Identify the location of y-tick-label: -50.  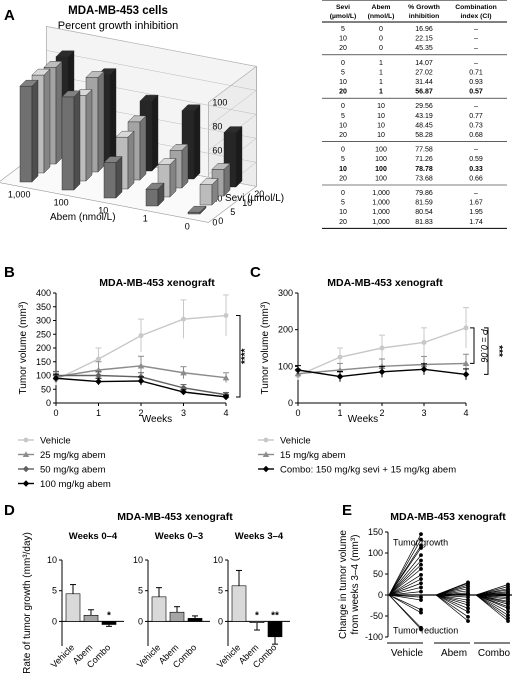
(376, 616).